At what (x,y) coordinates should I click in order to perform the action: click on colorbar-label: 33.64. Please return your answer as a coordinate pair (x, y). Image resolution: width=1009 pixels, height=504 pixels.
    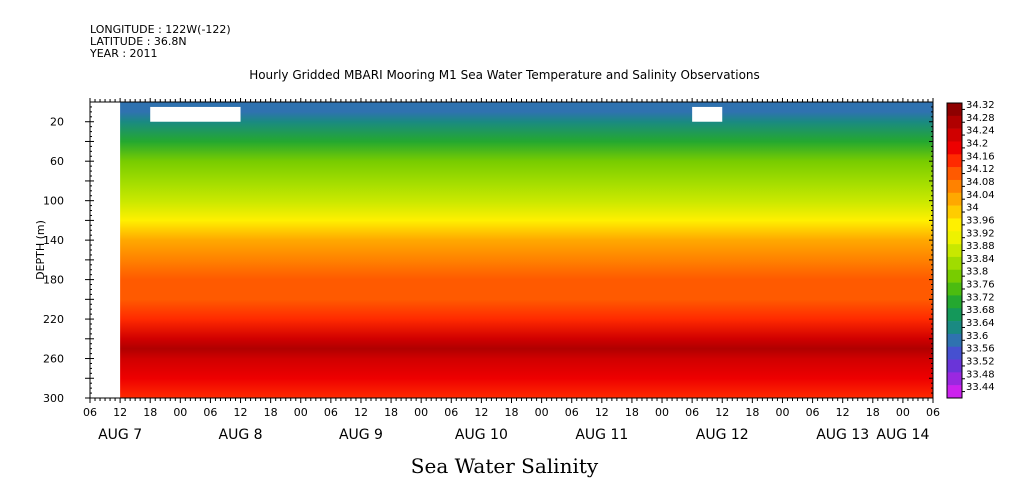
    Looking at the image, I should click on (980, 323).